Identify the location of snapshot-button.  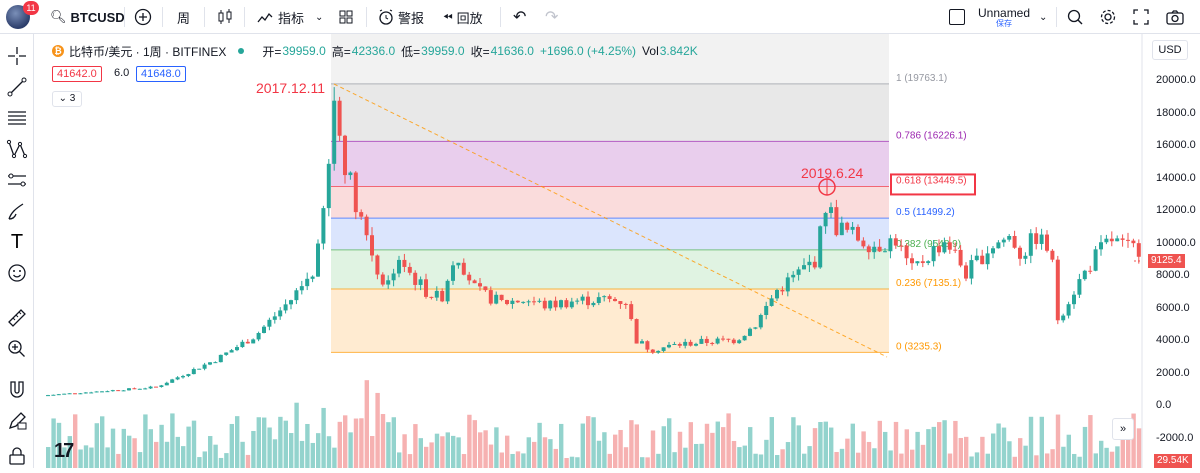
(1175, 17).